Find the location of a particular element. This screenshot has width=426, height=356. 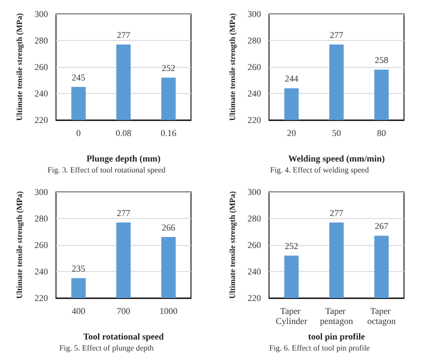

x-tick-label: Taper Cylinder is located at coordinates (292, 316).